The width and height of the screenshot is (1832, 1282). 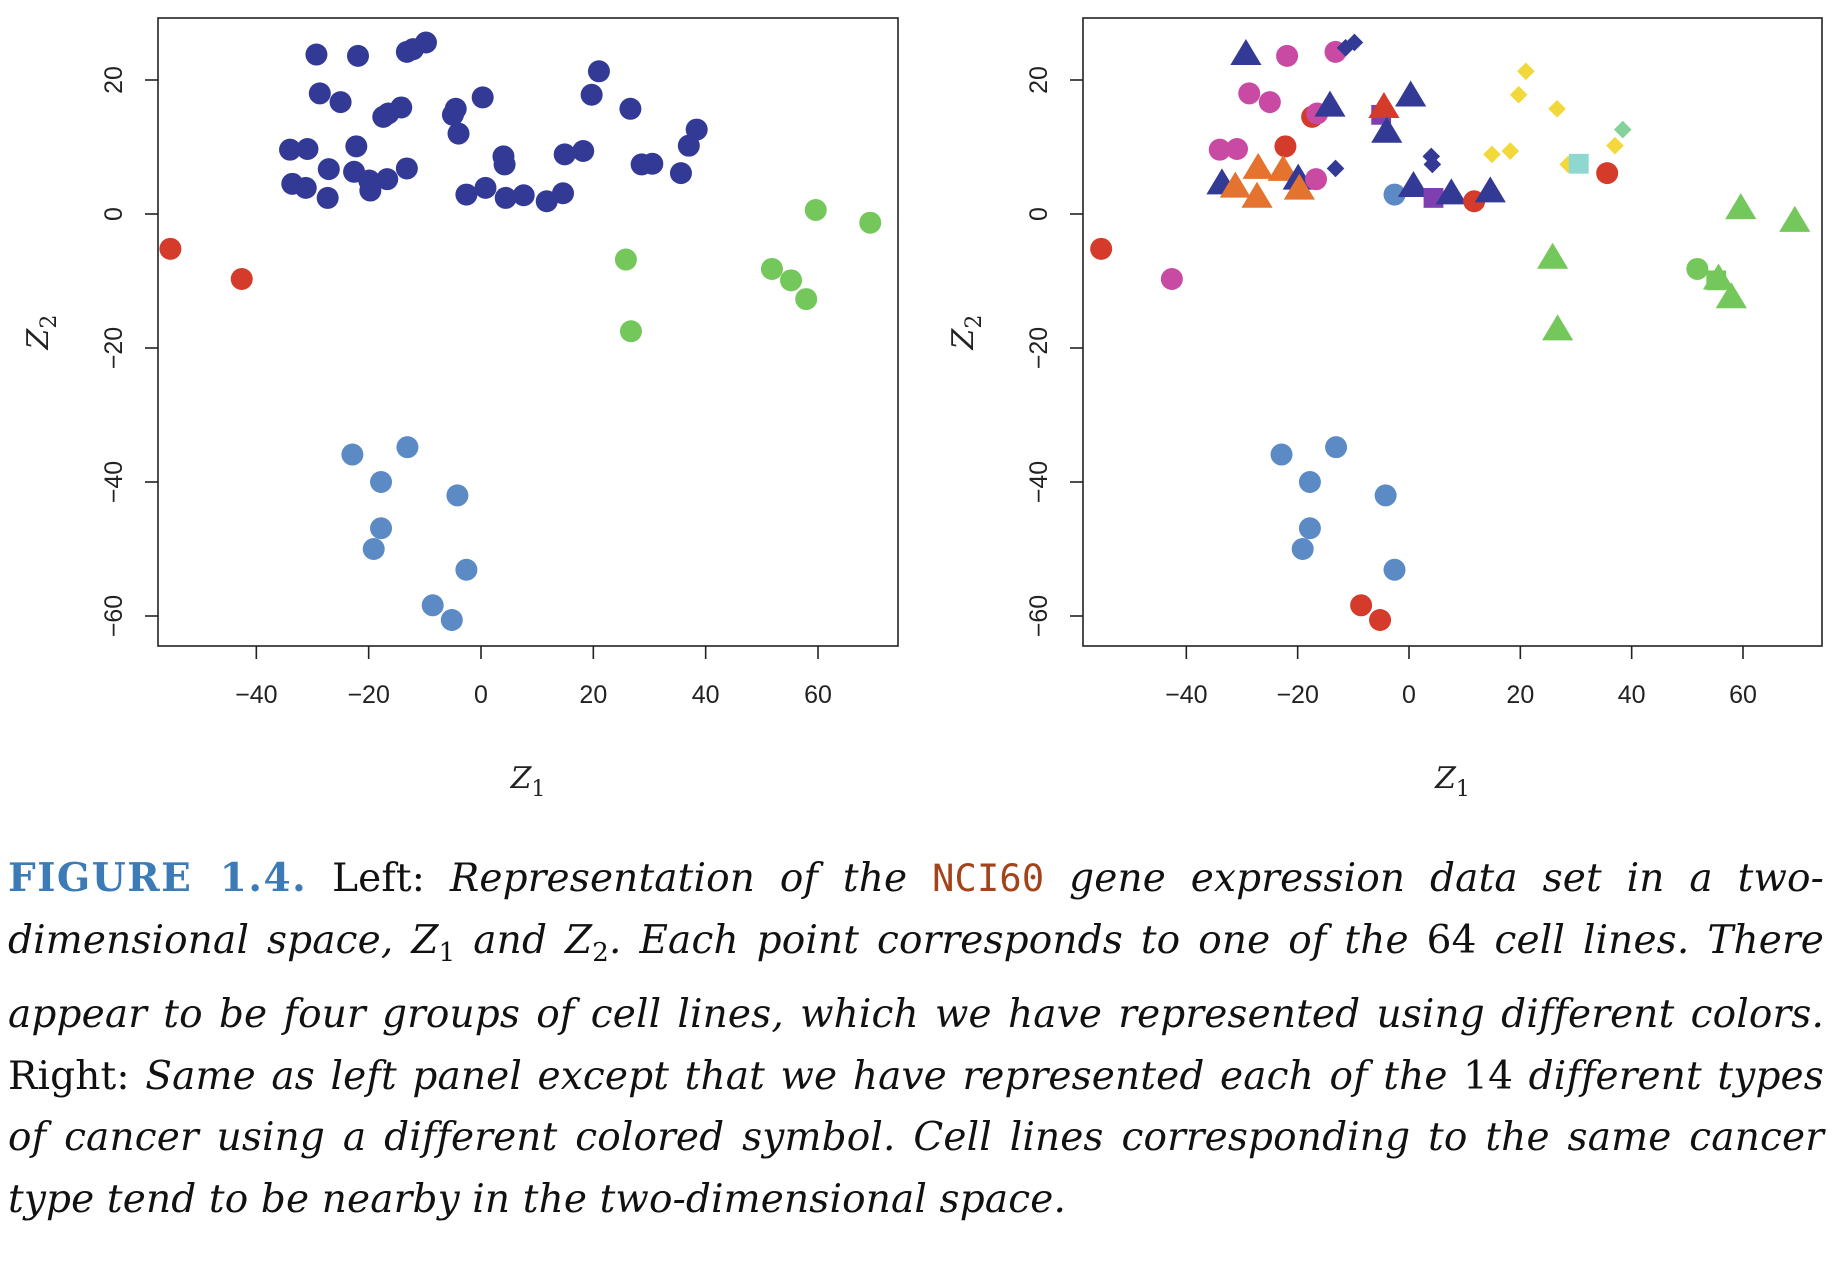 I want to click on x-axis-label-var: Z, so click(x=521, y=778).